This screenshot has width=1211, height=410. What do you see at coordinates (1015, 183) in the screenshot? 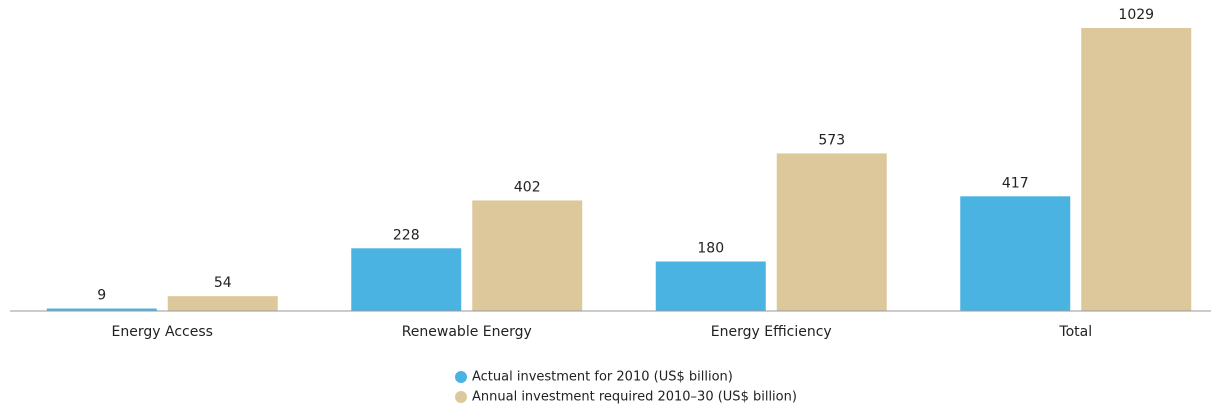
I see `value-label: 417` at bounding box center [1015, 183].